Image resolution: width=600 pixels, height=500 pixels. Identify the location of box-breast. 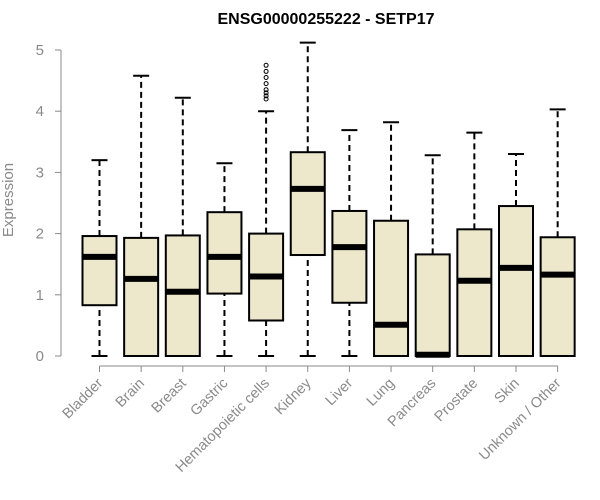
(182, 227).